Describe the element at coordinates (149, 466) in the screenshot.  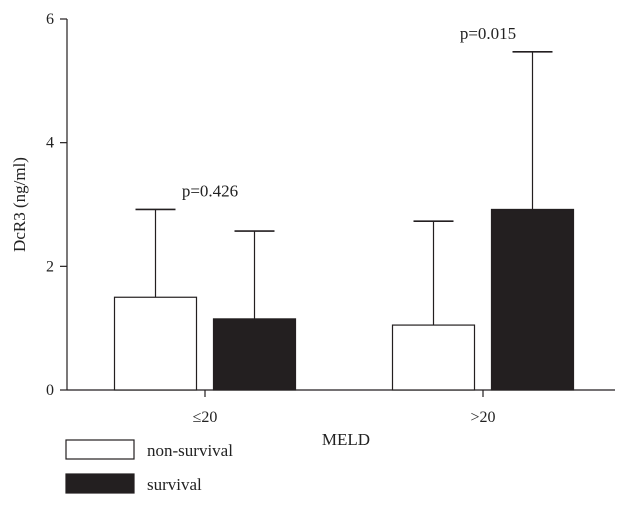
I see `legend: non-survival survival` at that location.